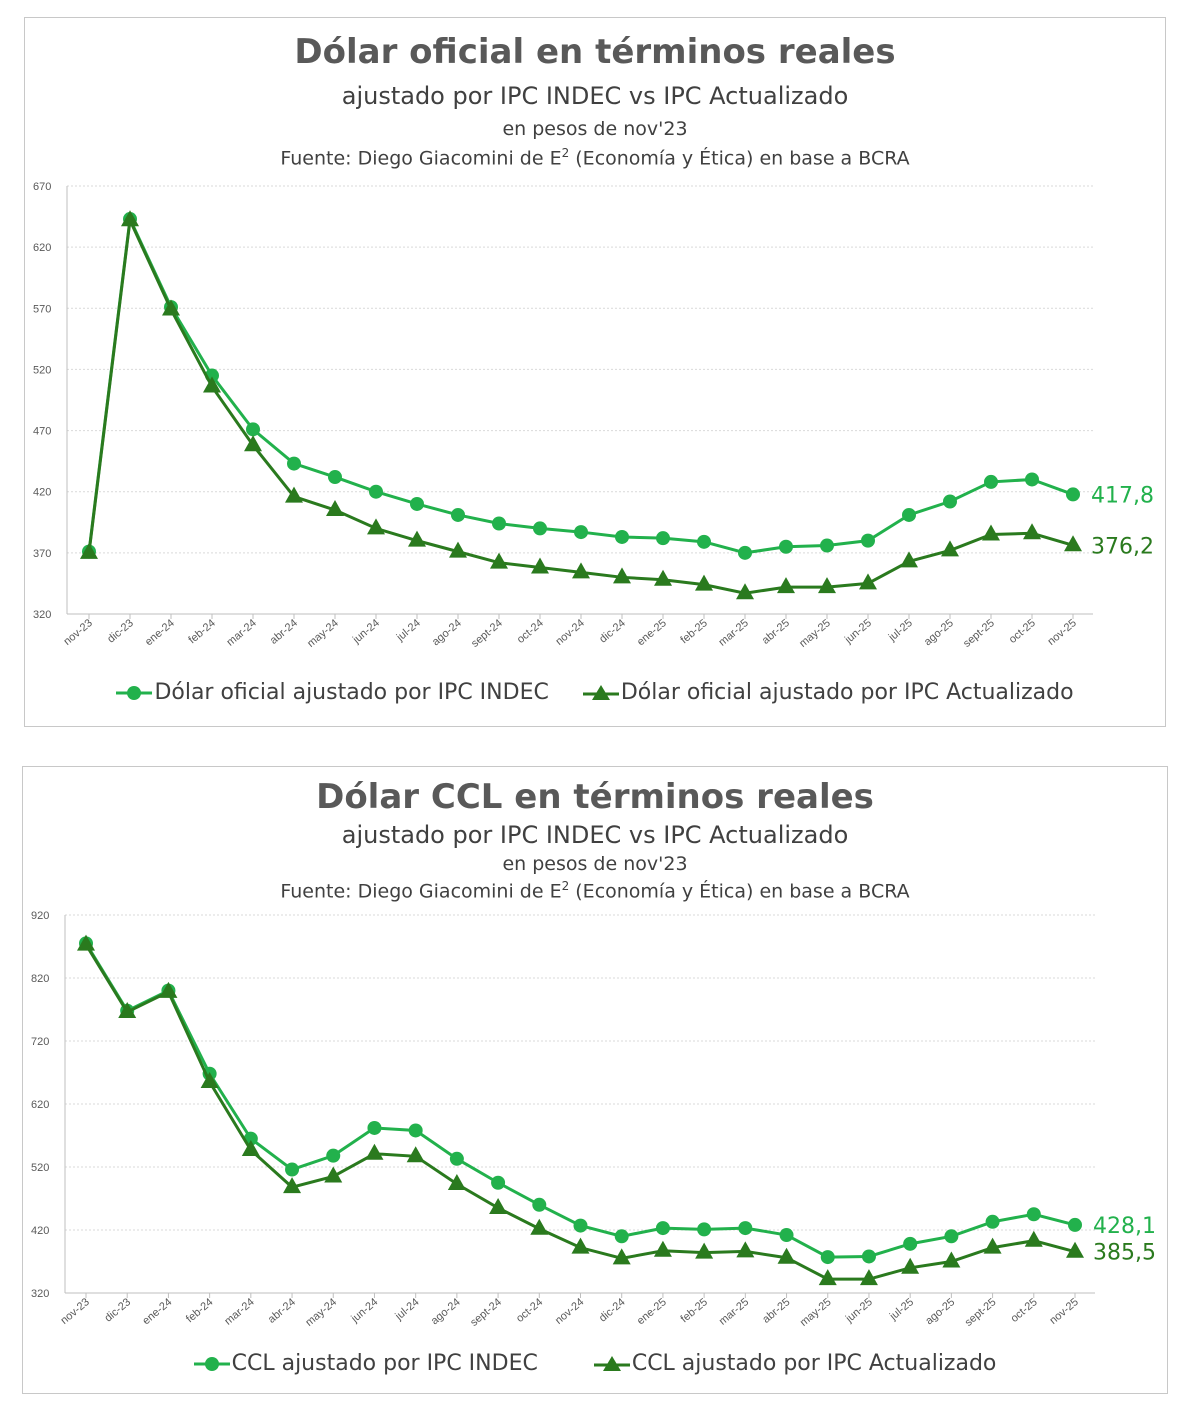  What do you see at coordinates (939, 632) in the screenshot?
I see `x-tick-label: ago-25` at bounding box center [939, 632].